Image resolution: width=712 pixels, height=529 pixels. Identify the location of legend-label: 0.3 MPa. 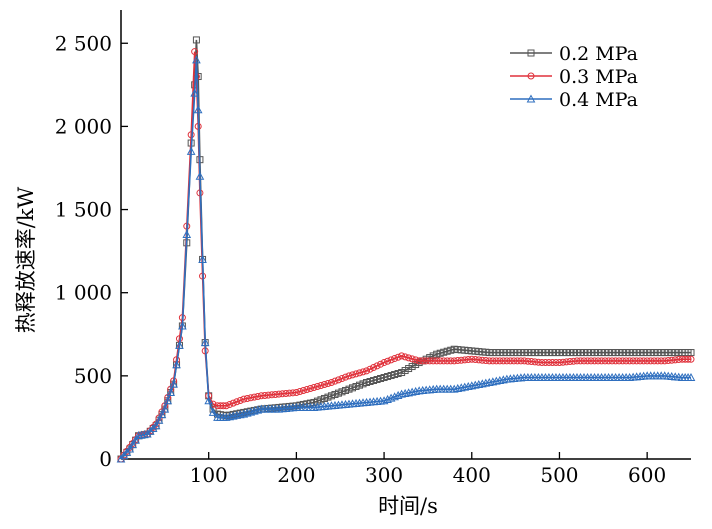
(598, 77).